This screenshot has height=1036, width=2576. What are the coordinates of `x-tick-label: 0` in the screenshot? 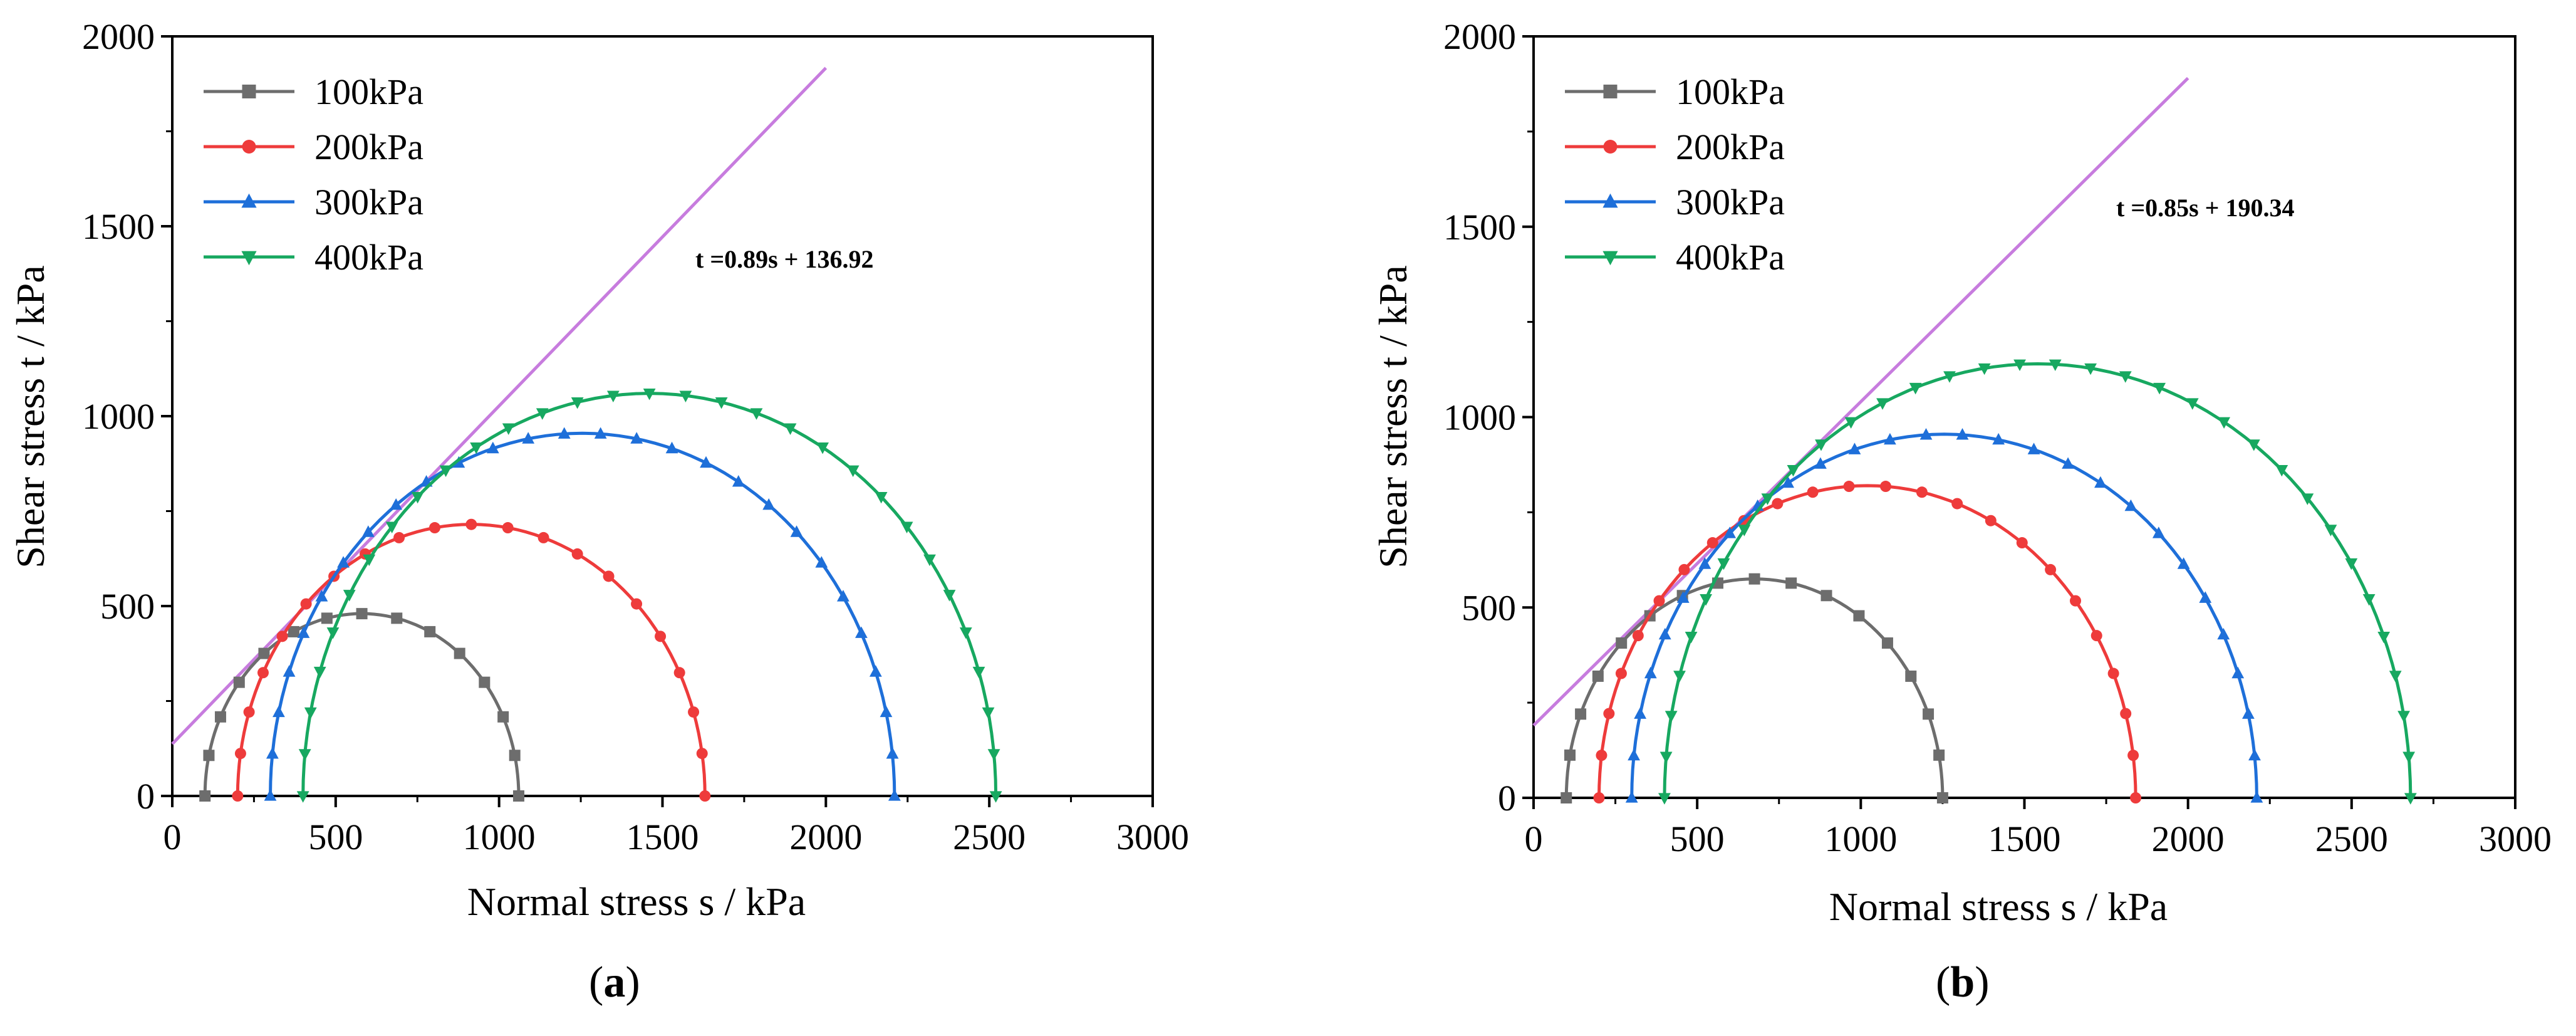 It's located at (173, 837).